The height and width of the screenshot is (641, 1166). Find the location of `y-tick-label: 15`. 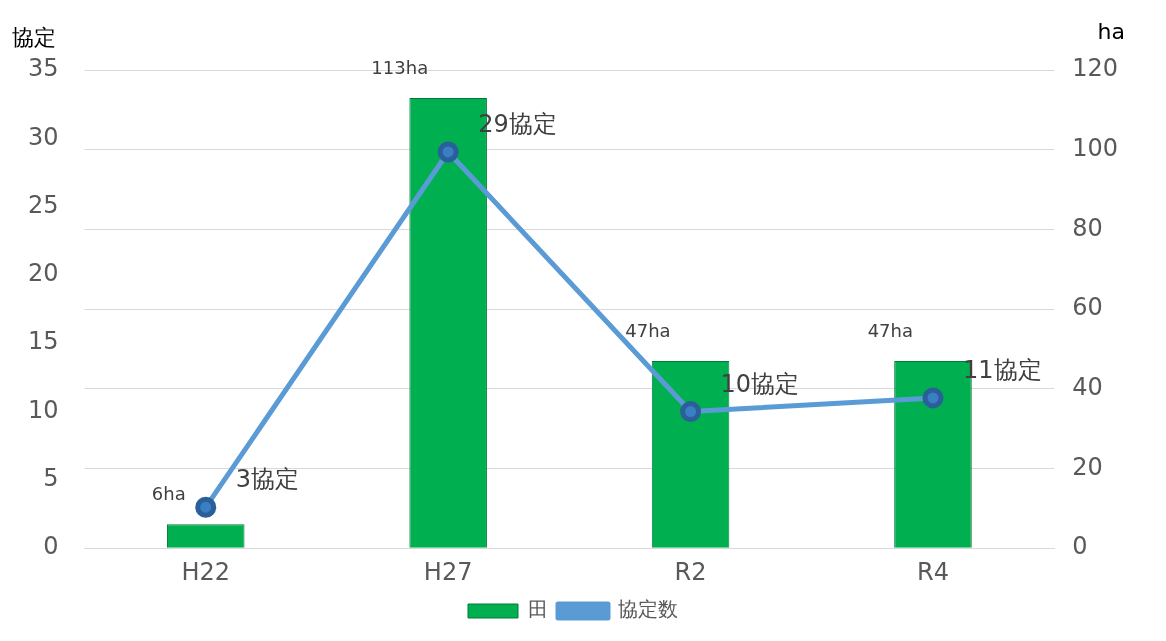

y-tick-label: 15 is located at coordinates (43, 341).